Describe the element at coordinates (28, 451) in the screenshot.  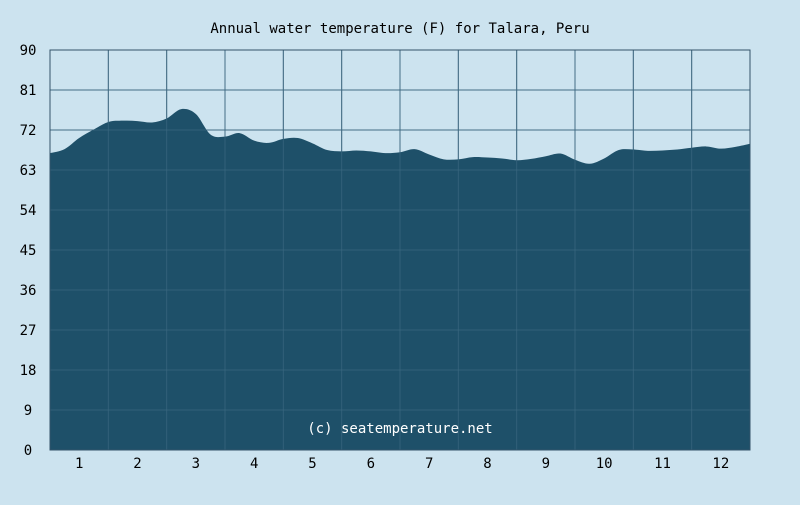
I see `y-tick-label: 0` at that location.